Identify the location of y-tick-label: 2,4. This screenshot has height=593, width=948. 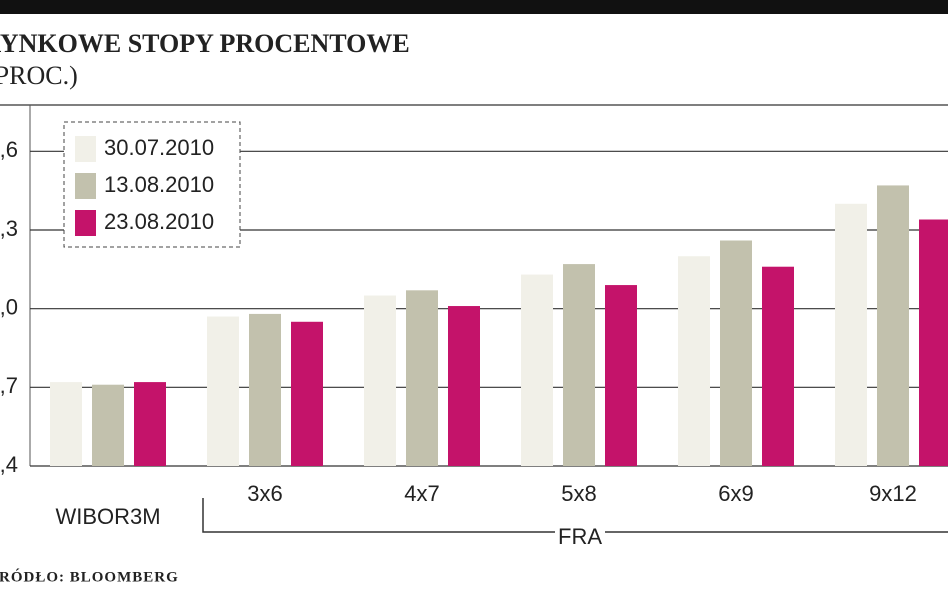
(9, 464).